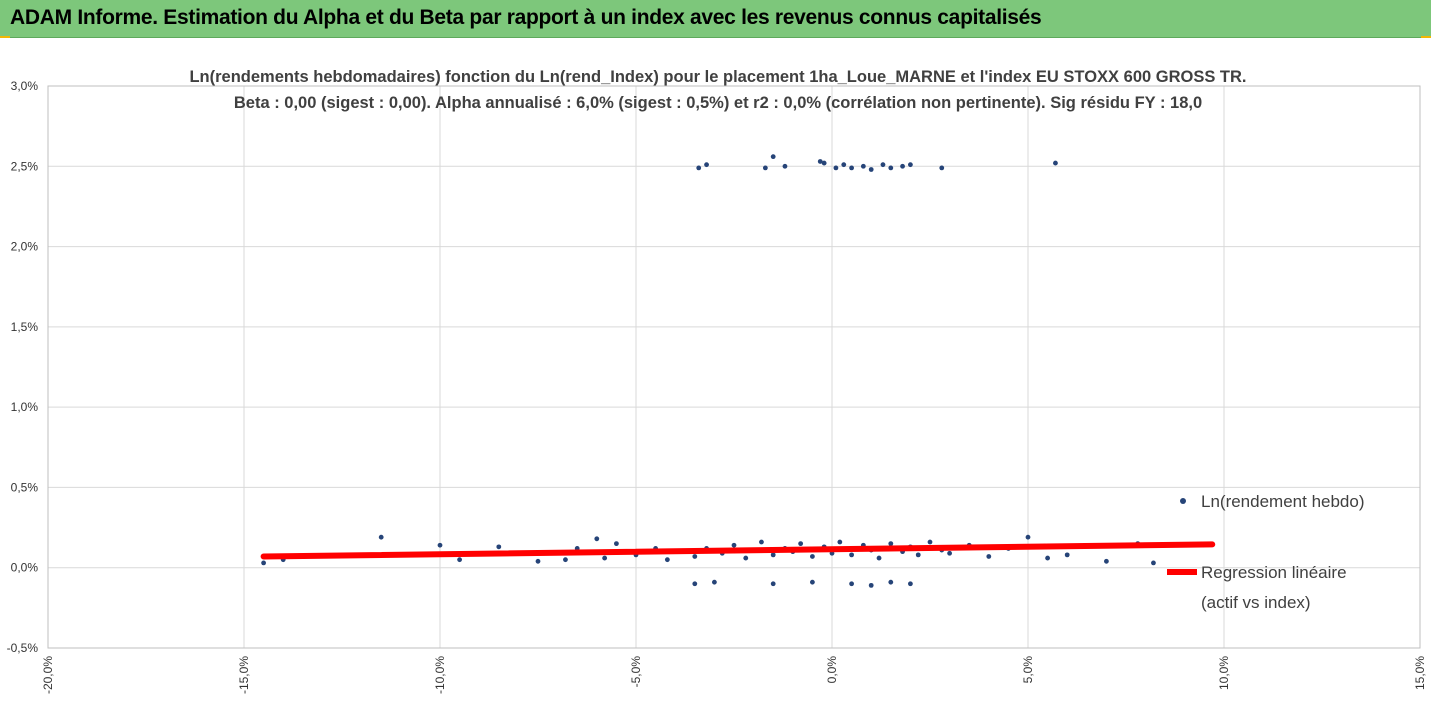 The height and width of the screenshot is (722, 1431). Describe the element at coordinates (1256, 602) in the screenshot. I see `legend-label-regression-2: (actif vs index)` at that location.